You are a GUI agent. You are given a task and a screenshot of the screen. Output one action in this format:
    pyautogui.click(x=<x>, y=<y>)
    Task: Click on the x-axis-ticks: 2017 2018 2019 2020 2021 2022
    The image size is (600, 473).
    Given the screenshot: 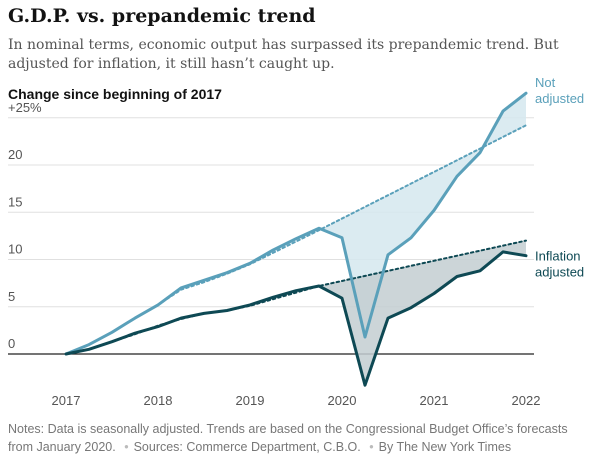 What is the action you would take?
    pyautogui.click(x=296, y=400)
    